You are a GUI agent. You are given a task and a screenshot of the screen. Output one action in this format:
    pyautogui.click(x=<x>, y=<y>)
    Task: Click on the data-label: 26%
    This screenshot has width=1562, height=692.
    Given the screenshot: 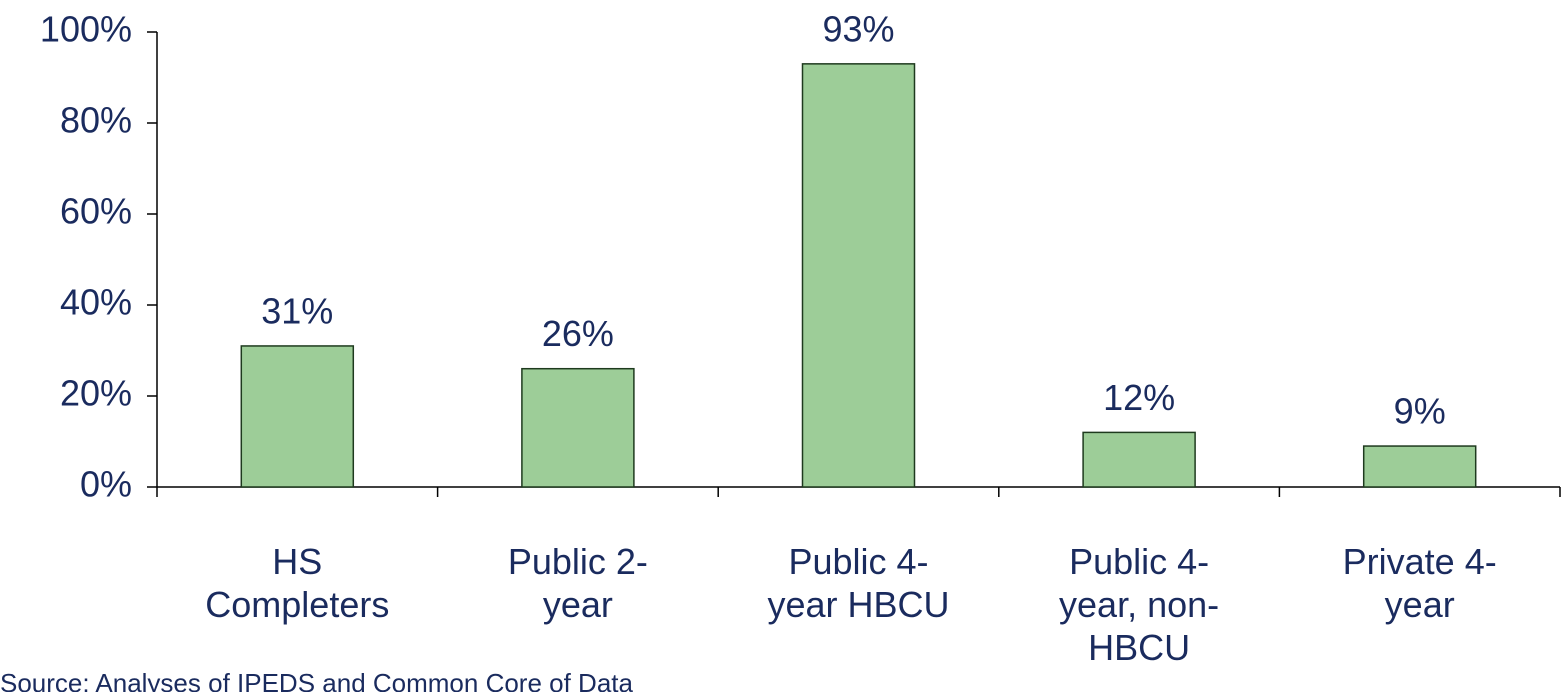 What is the action you would take?
    pyautogui.click(x=578, y=333)
    